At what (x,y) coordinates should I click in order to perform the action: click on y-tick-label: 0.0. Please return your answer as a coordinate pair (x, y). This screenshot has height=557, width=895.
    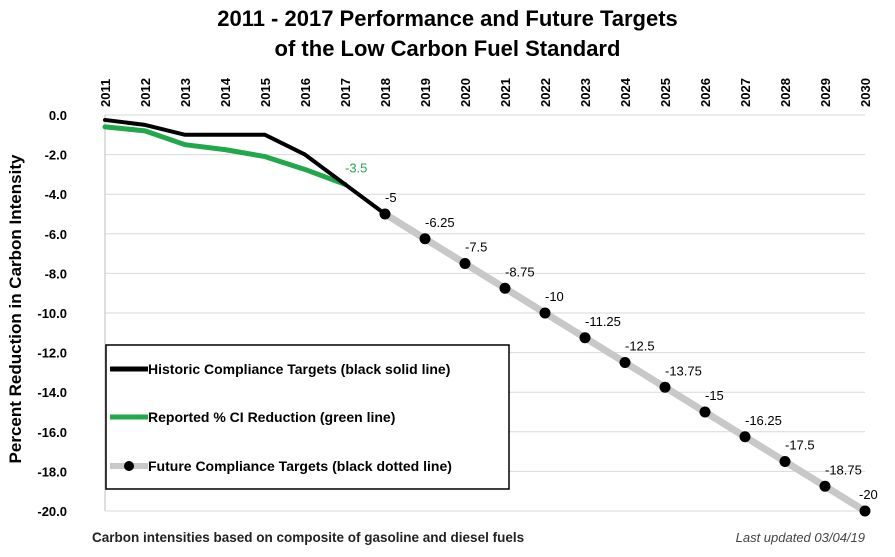
    Looking at the image, I should click on (58, 115).